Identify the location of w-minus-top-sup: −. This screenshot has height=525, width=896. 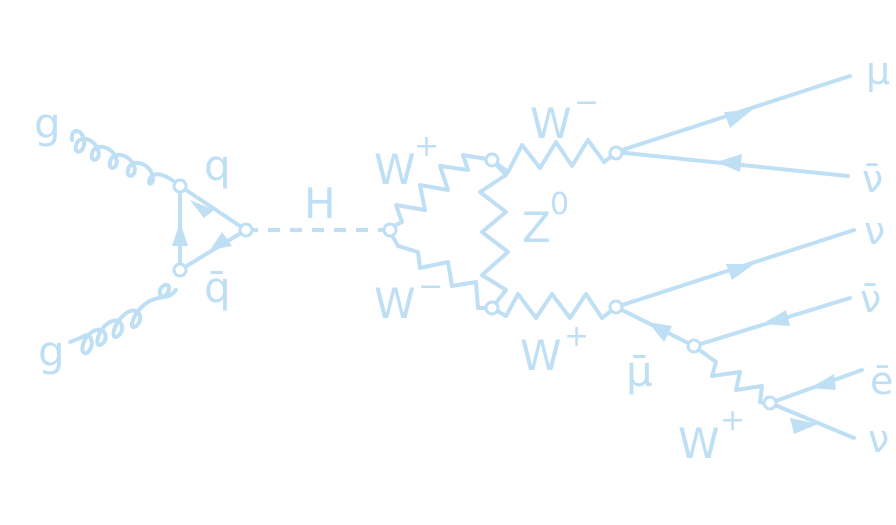
(586, 102).